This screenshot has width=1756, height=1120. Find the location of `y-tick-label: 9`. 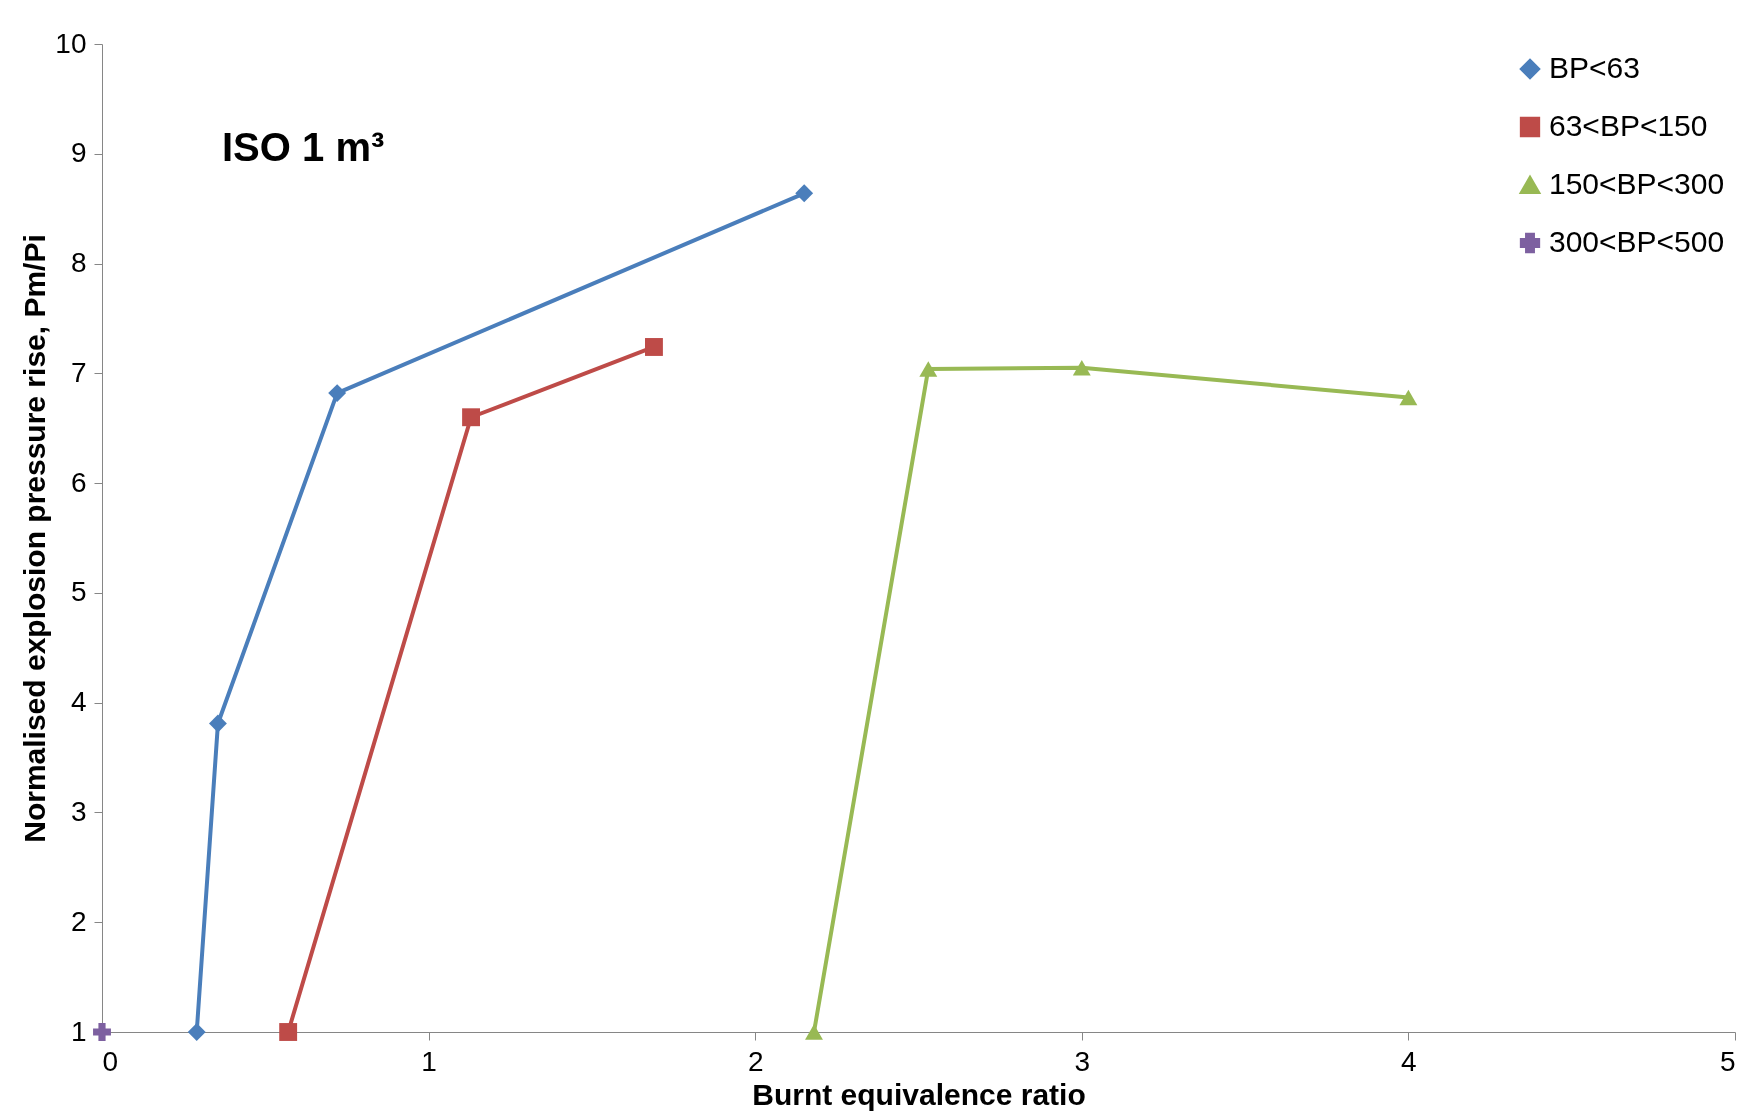

y-tick-label: 9 is located at coordinates (78, 153).